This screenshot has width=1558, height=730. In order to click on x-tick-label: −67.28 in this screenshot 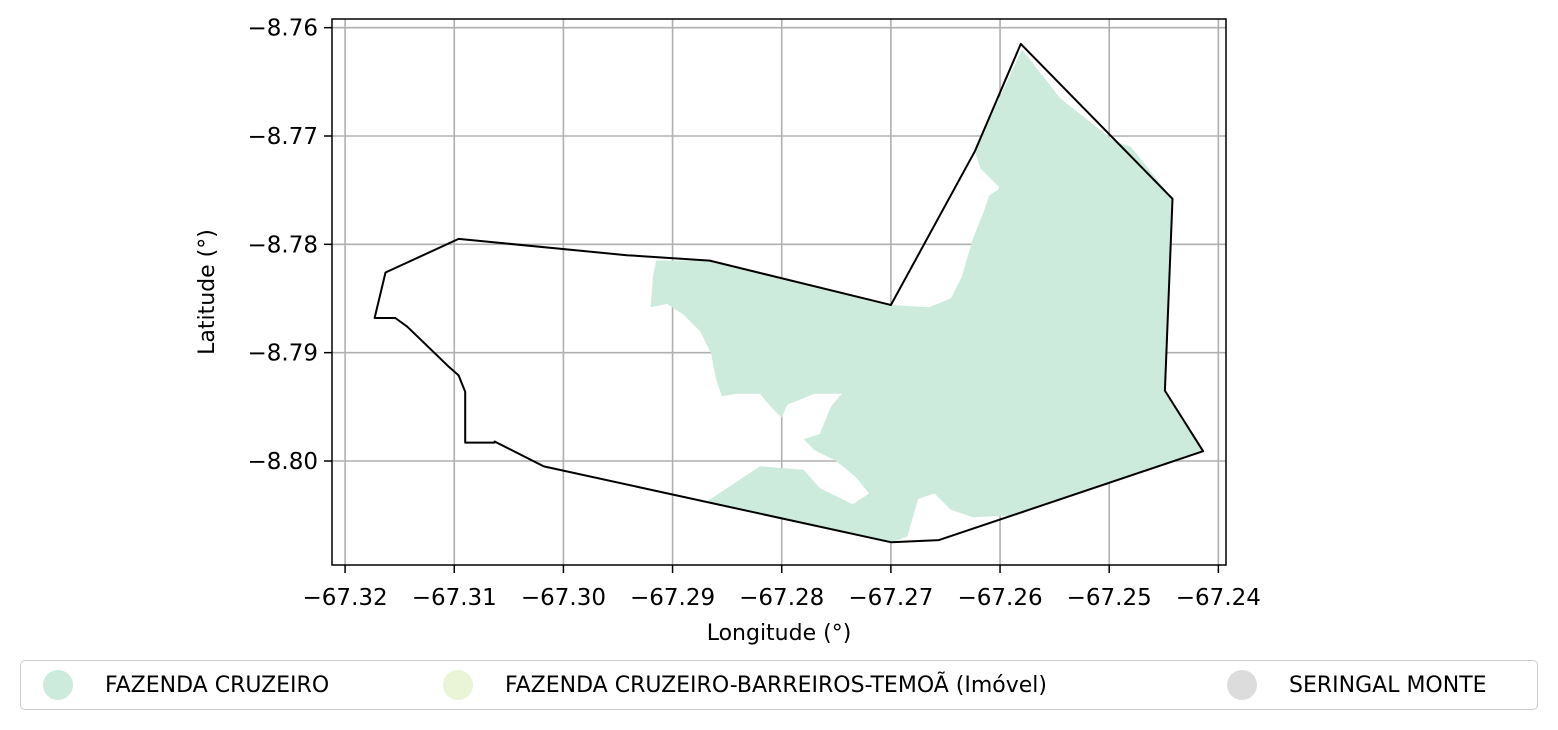, I will do `click(781, 598)`.